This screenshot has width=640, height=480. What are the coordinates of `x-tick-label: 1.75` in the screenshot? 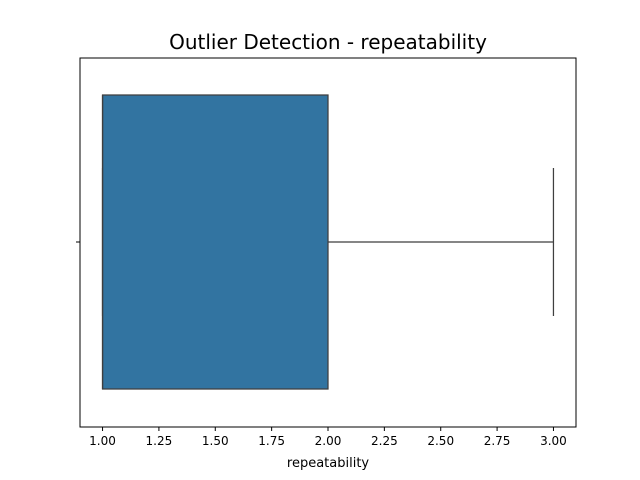 It's located at (271, 441).